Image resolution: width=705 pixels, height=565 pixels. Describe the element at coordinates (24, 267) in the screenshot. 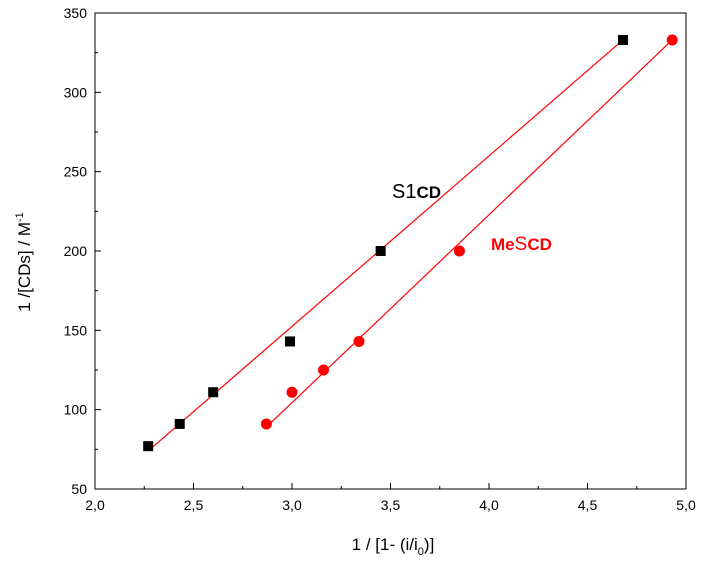

I see `y-axis-title-main: 1 /[CDs] / M` at that location.